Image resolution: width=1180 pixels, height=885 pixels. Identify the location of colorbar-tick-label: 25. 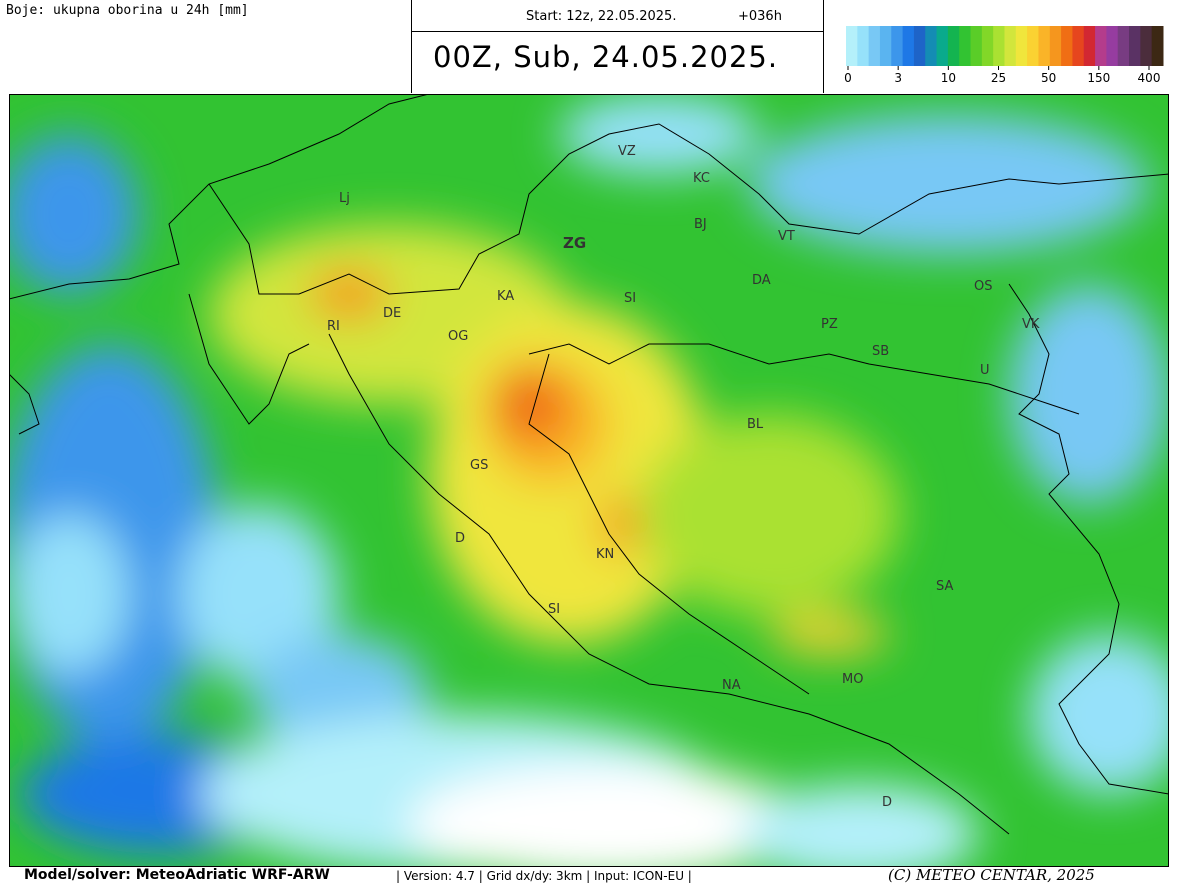
(998, 78).